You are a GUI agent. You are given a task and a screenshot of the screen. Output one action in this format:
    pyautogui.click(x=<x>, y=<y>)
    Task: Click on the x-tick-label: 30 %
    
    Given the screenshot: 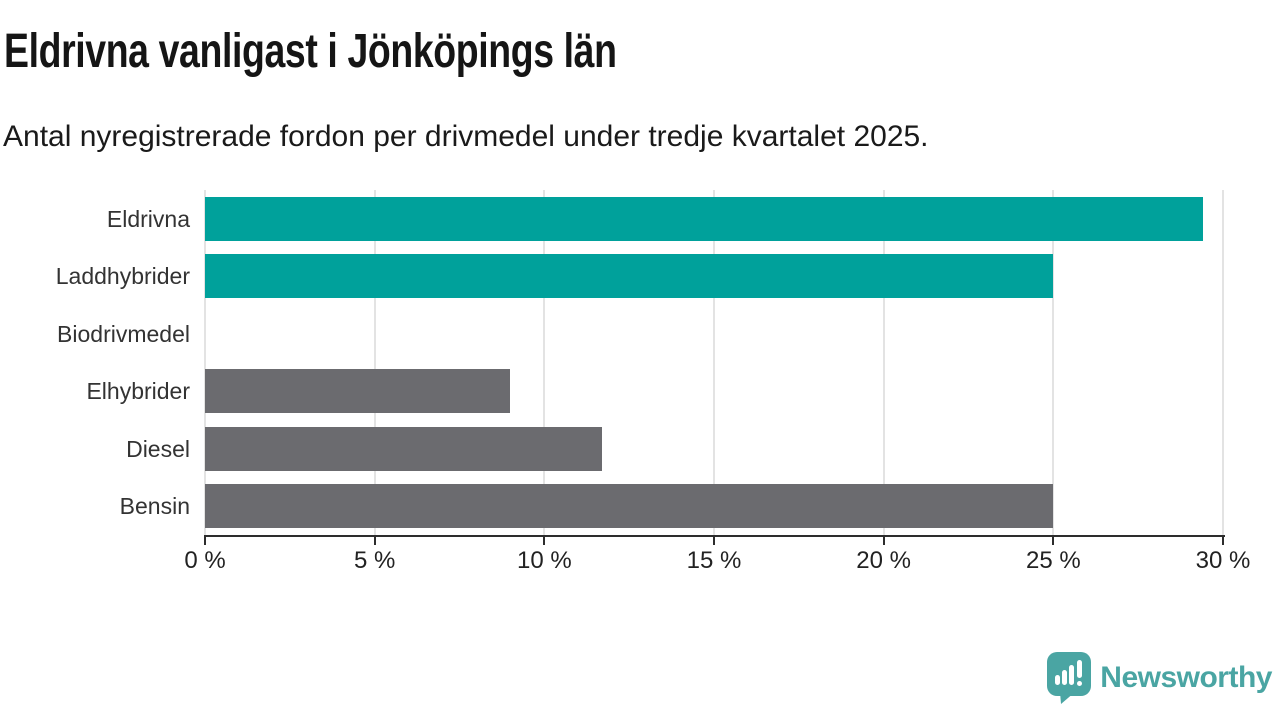 What is the action you would take?
    pyautogui.click(x=1223, y=560)
    